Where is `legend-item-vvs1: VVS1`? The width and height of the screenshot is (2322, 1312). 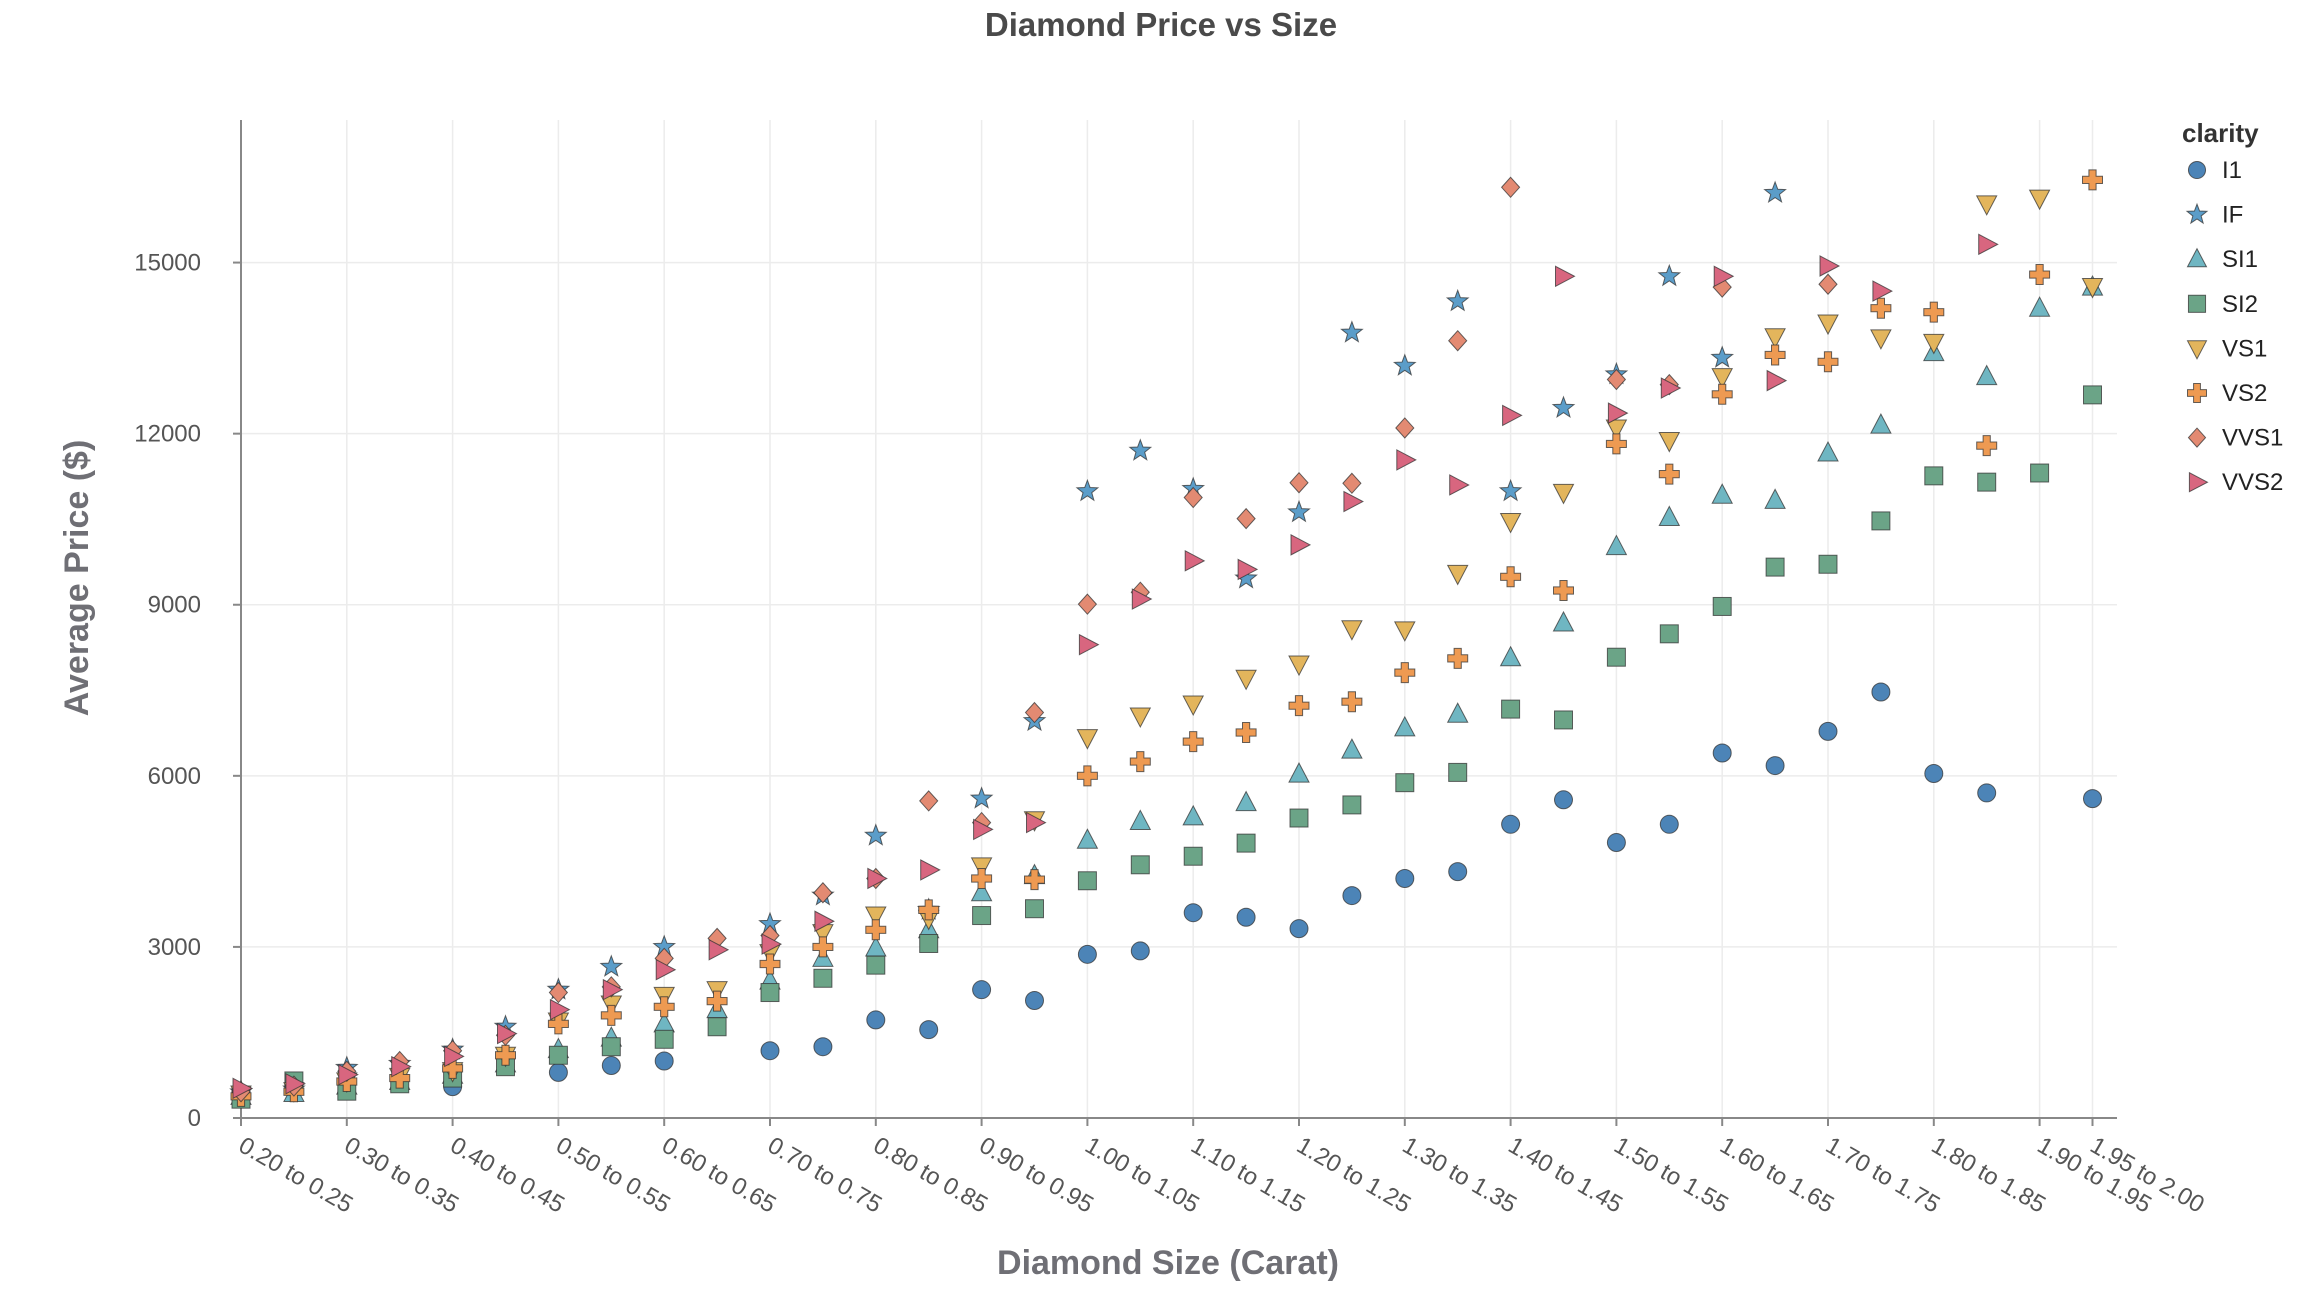
legend-item-vvs1: VVS1 is located at coordinates (2235, 438).